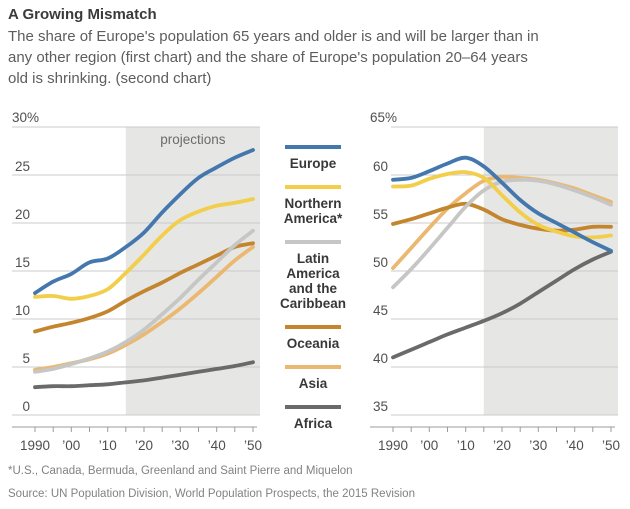  I want to click on legend-label: Oceania, so click(313, 343).